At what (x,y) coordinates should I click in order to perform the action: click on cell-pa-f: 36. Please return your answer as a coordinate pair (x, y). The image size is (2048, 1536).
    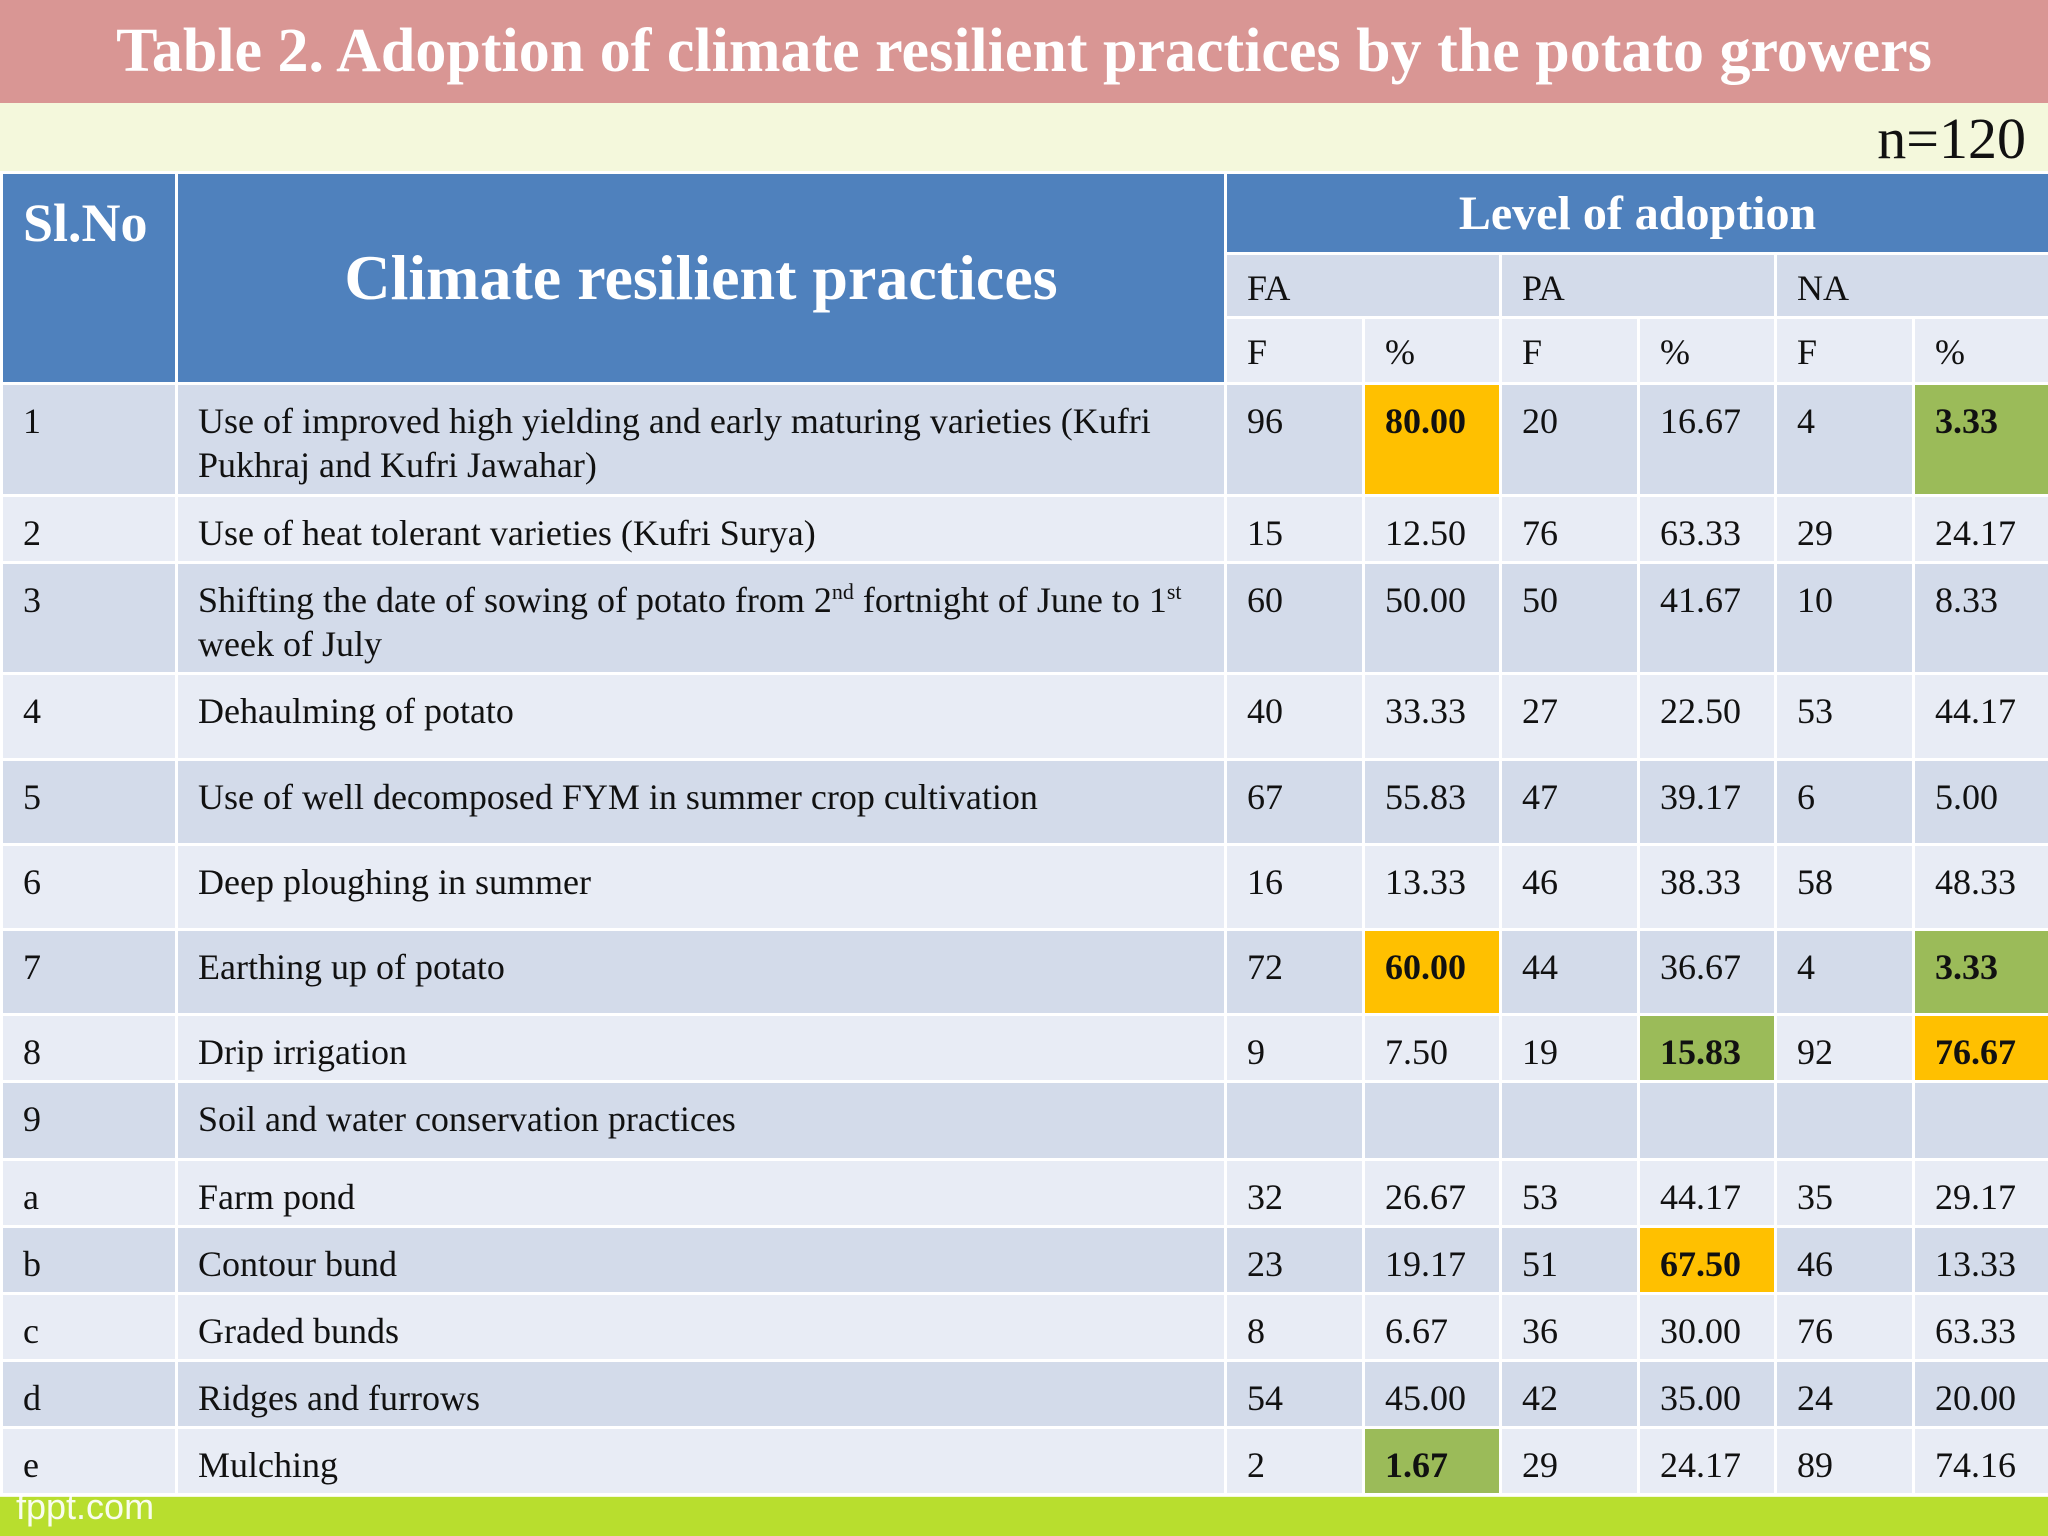
    Looking at the image, I should click on (1569, 1327).